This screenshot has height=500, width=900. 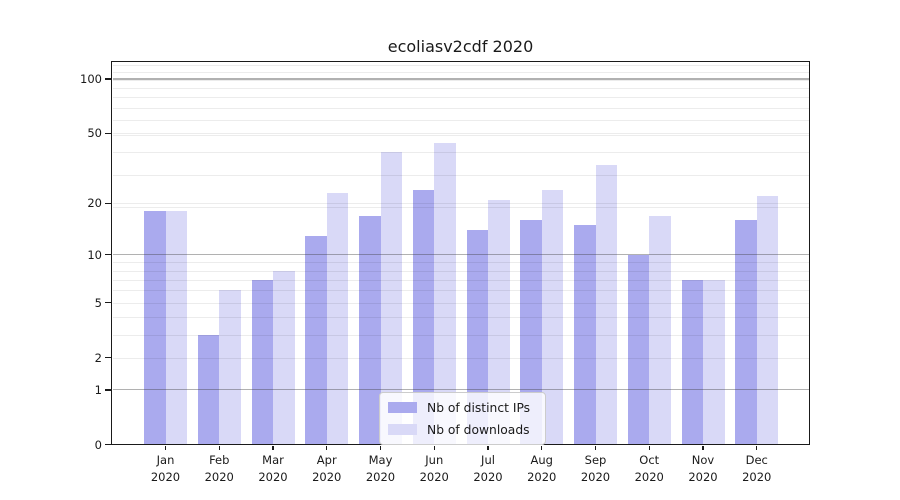 I want to click on x-tick-month-text: Jan, so click(x=165, y=460).